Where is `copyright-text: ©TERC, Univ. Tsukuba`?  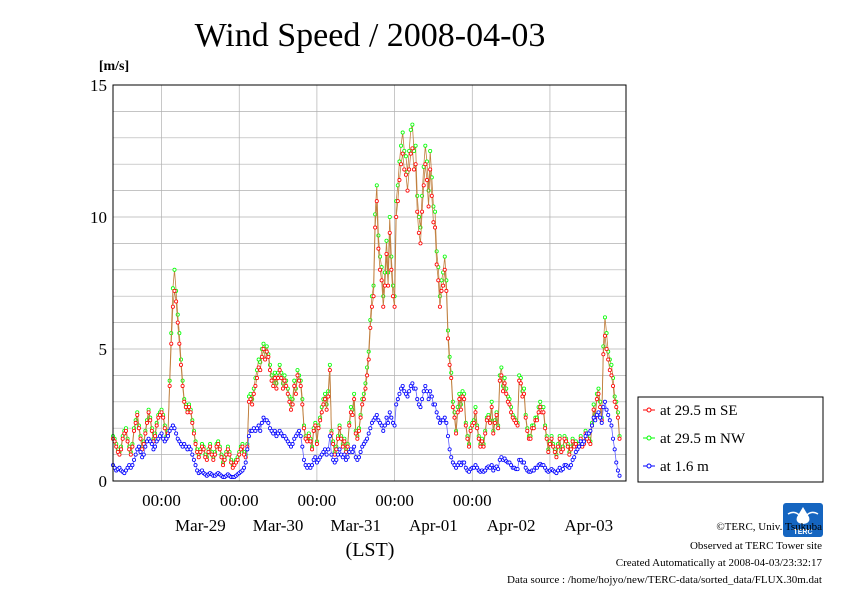
copyright-text: ©TERC, Univ. Tsukuba is located at coordinates (769, 527).